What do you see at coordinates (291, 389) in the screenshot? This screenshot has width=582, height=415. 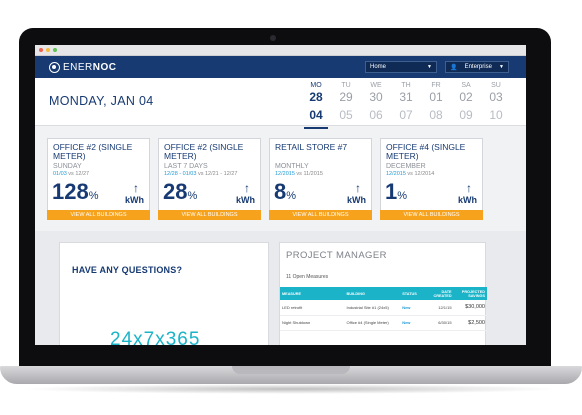 I see `laptop-shadow` at bounding box center [291, 389].